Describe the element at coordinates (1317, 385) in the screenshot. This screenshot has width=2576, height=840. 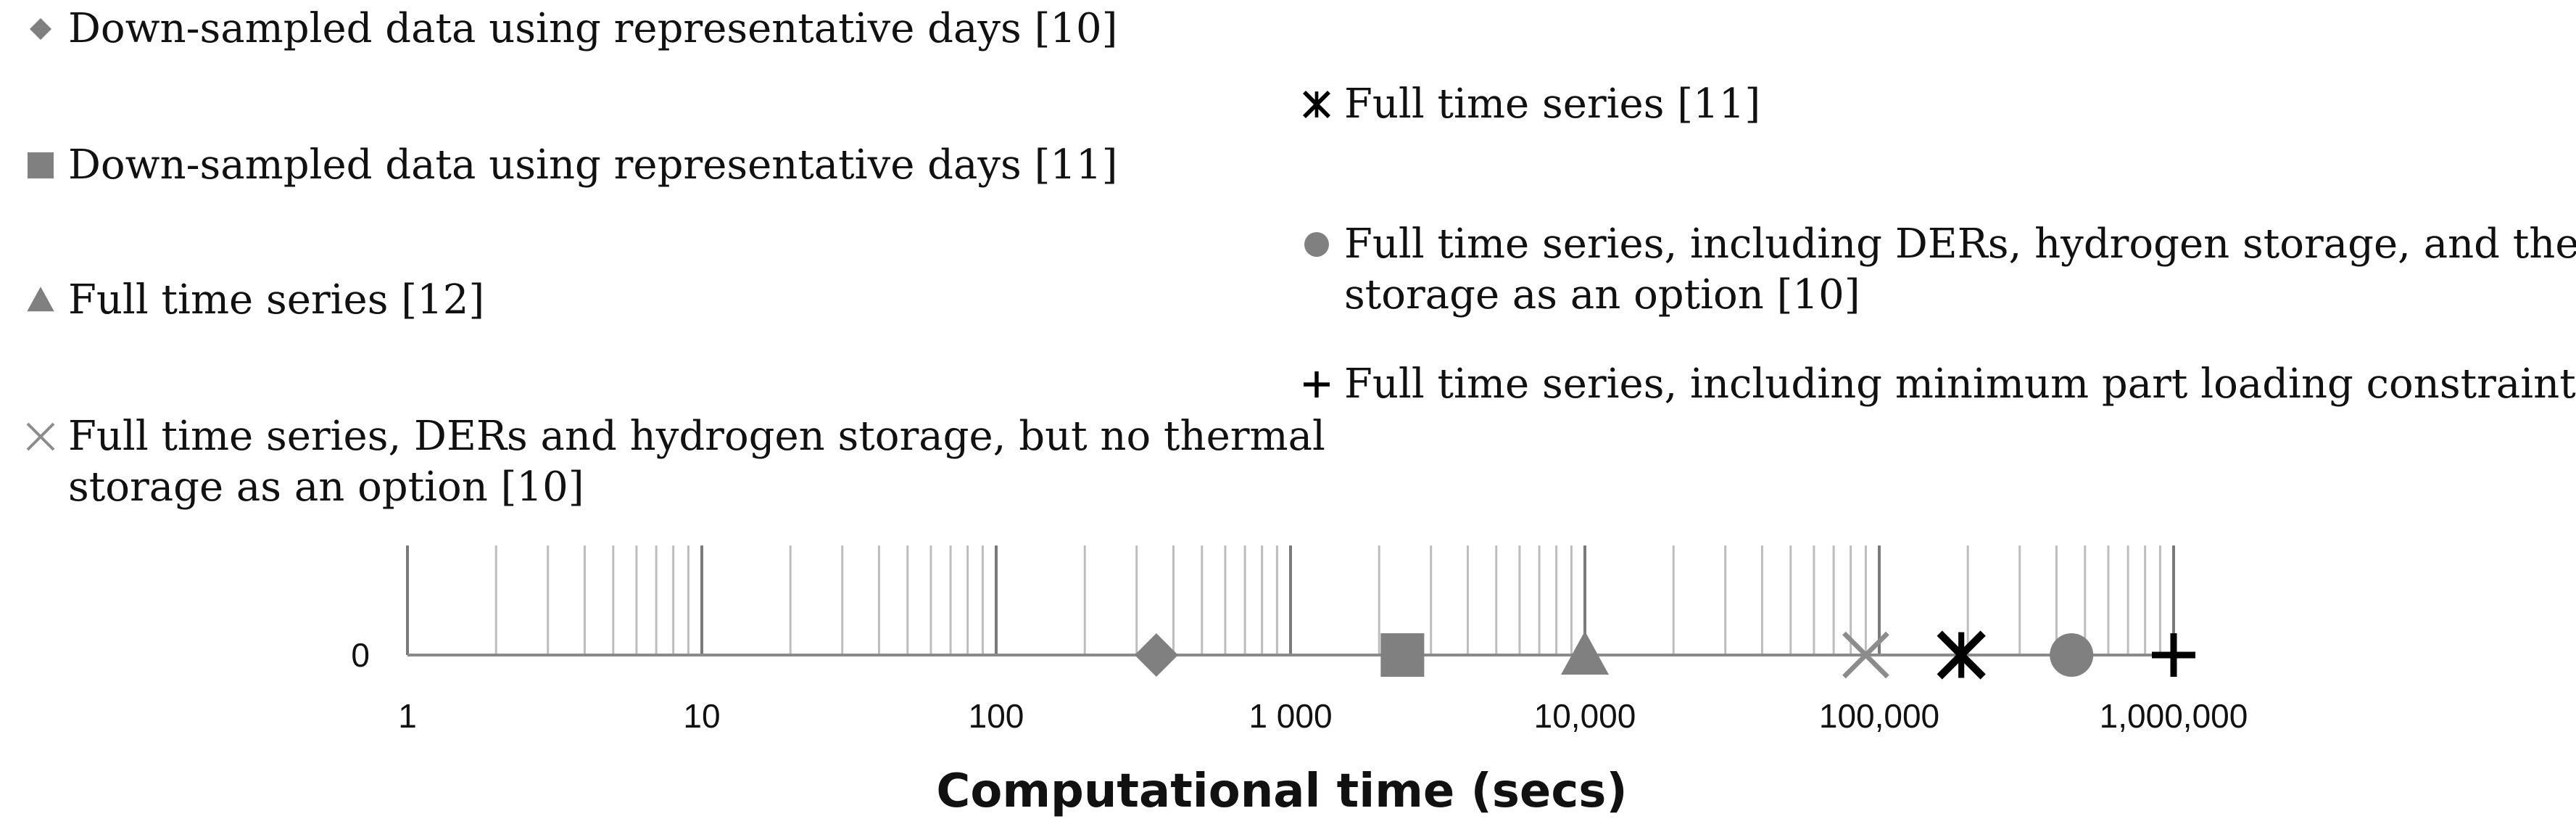
I see `legend-symbol-plus` at that location.